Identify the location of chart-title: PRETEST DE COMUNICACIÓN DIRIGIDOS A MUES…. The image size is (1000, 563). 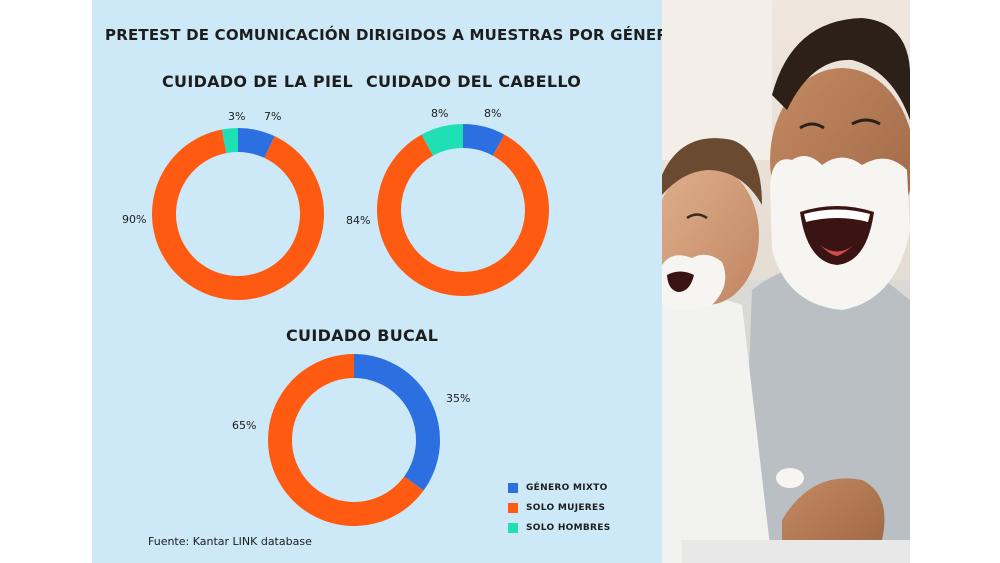
(393, 35).